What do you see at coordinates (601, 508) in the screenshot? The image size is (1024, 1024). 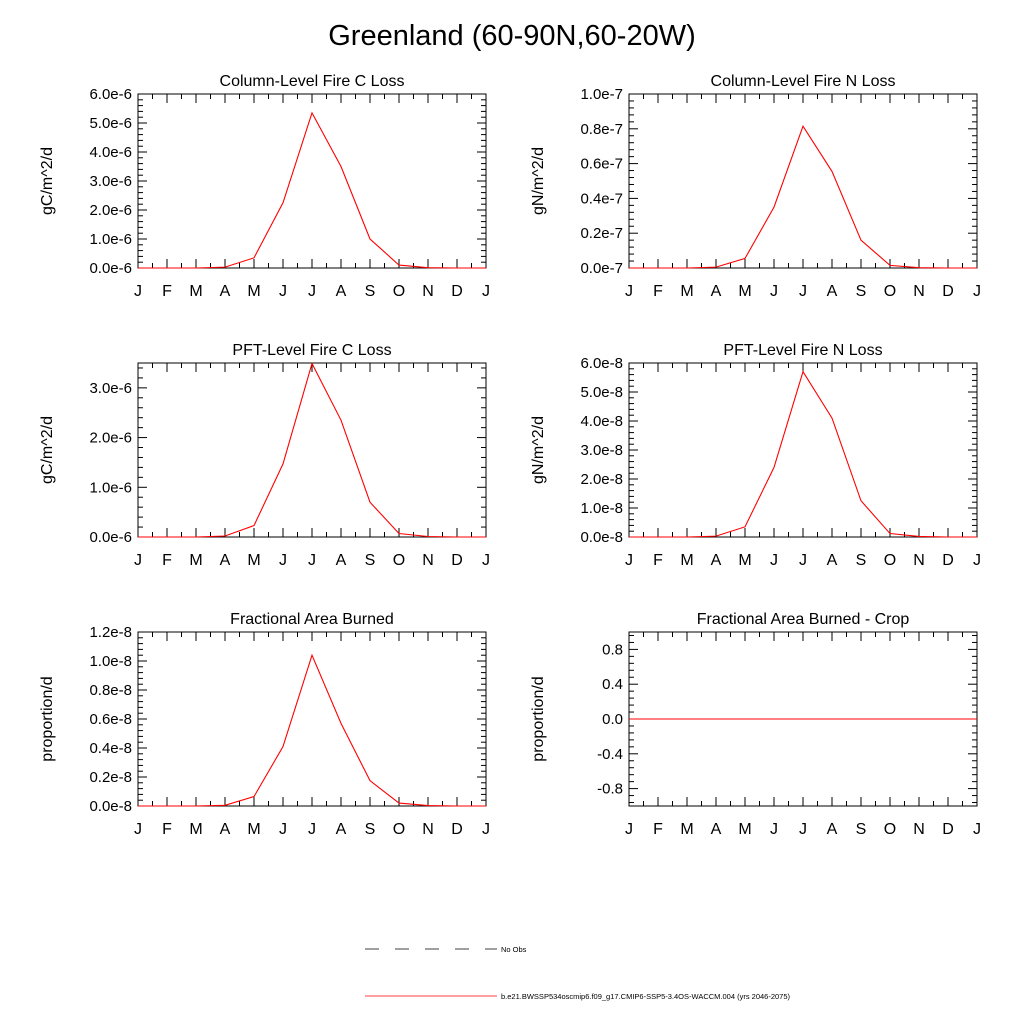 I see `y-tick-label: 1.0e-8` at bounding box center [601, 508].